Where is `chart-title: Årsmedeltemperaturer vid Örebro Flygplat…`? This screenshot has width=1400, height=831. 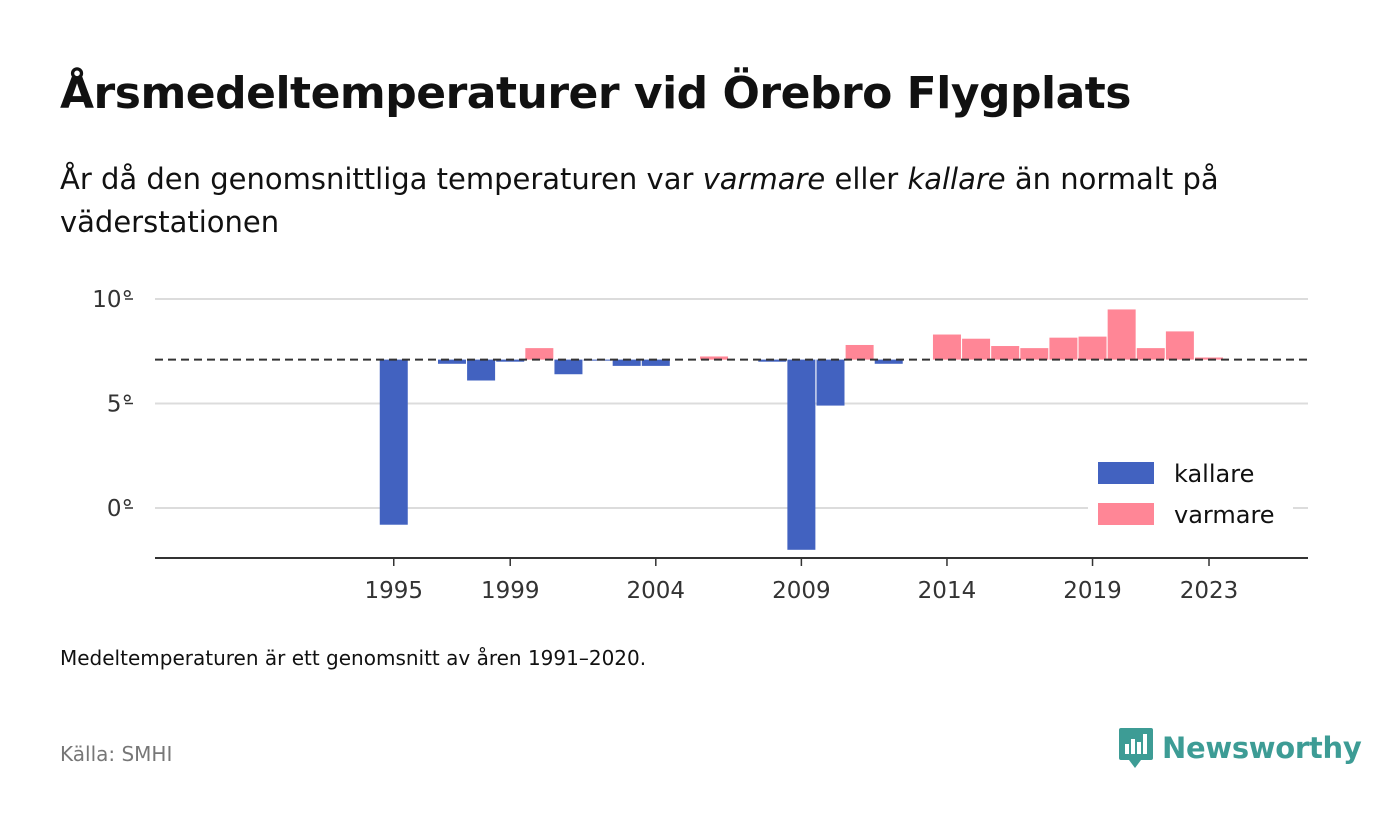 chart-title: Årsmedeltemperaturer vid Örebro Flygplat… is located at coordinates (596, 93).